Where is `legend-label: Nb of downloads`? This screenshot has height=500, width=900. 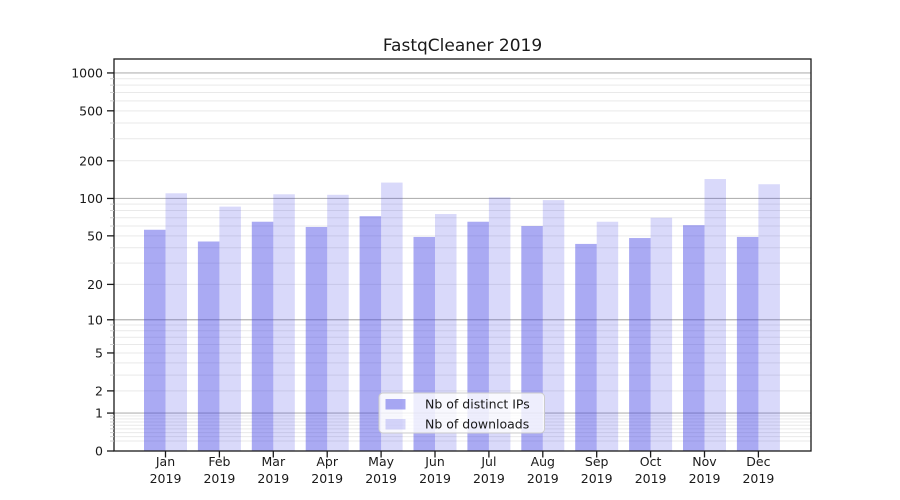 legend-label: Nb of downloads is located at coordinates (477, 424).